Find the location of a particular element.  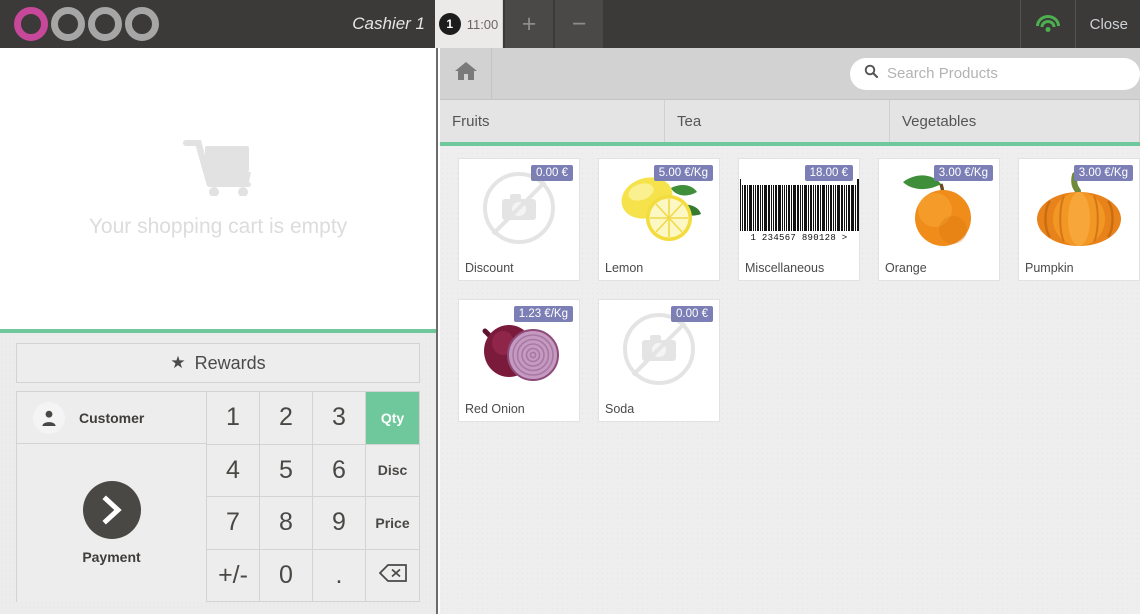

payment-label: Payment is located at coordinates (111, 557).